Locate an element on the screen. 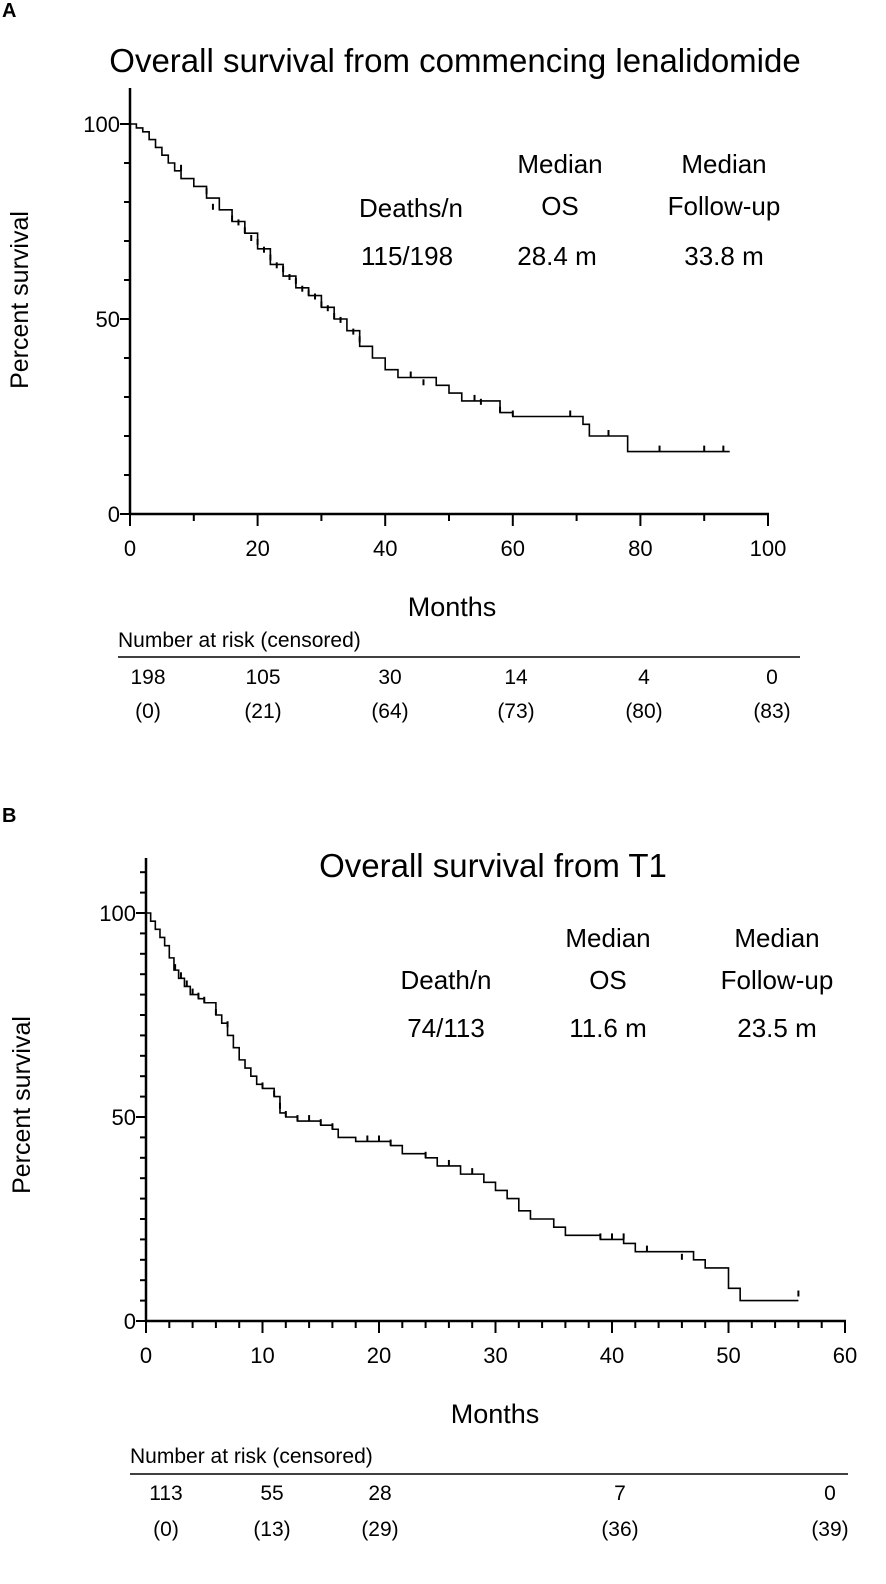 The width and height of the screenshot is (886, 1584). stats-value-median-os-a: 28.4 m is located at coordinates (557, 256).